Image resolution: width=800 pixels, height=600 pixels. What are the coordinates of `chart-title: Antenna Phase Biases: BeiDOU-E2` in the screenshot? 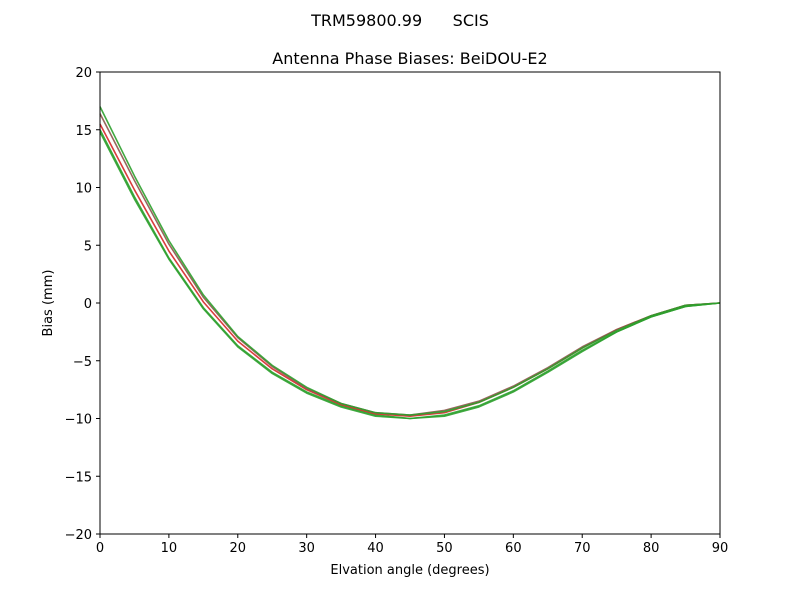 It's located at (409, 58).